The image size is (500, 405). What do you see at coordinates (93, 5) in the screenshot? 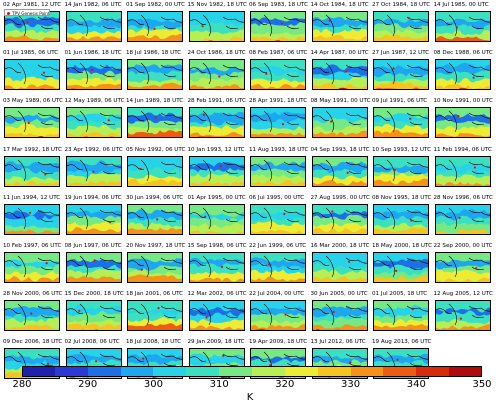
I see `panel-title: 14 Jan 1982, 06 UTC` at bounding box center [93, 5].